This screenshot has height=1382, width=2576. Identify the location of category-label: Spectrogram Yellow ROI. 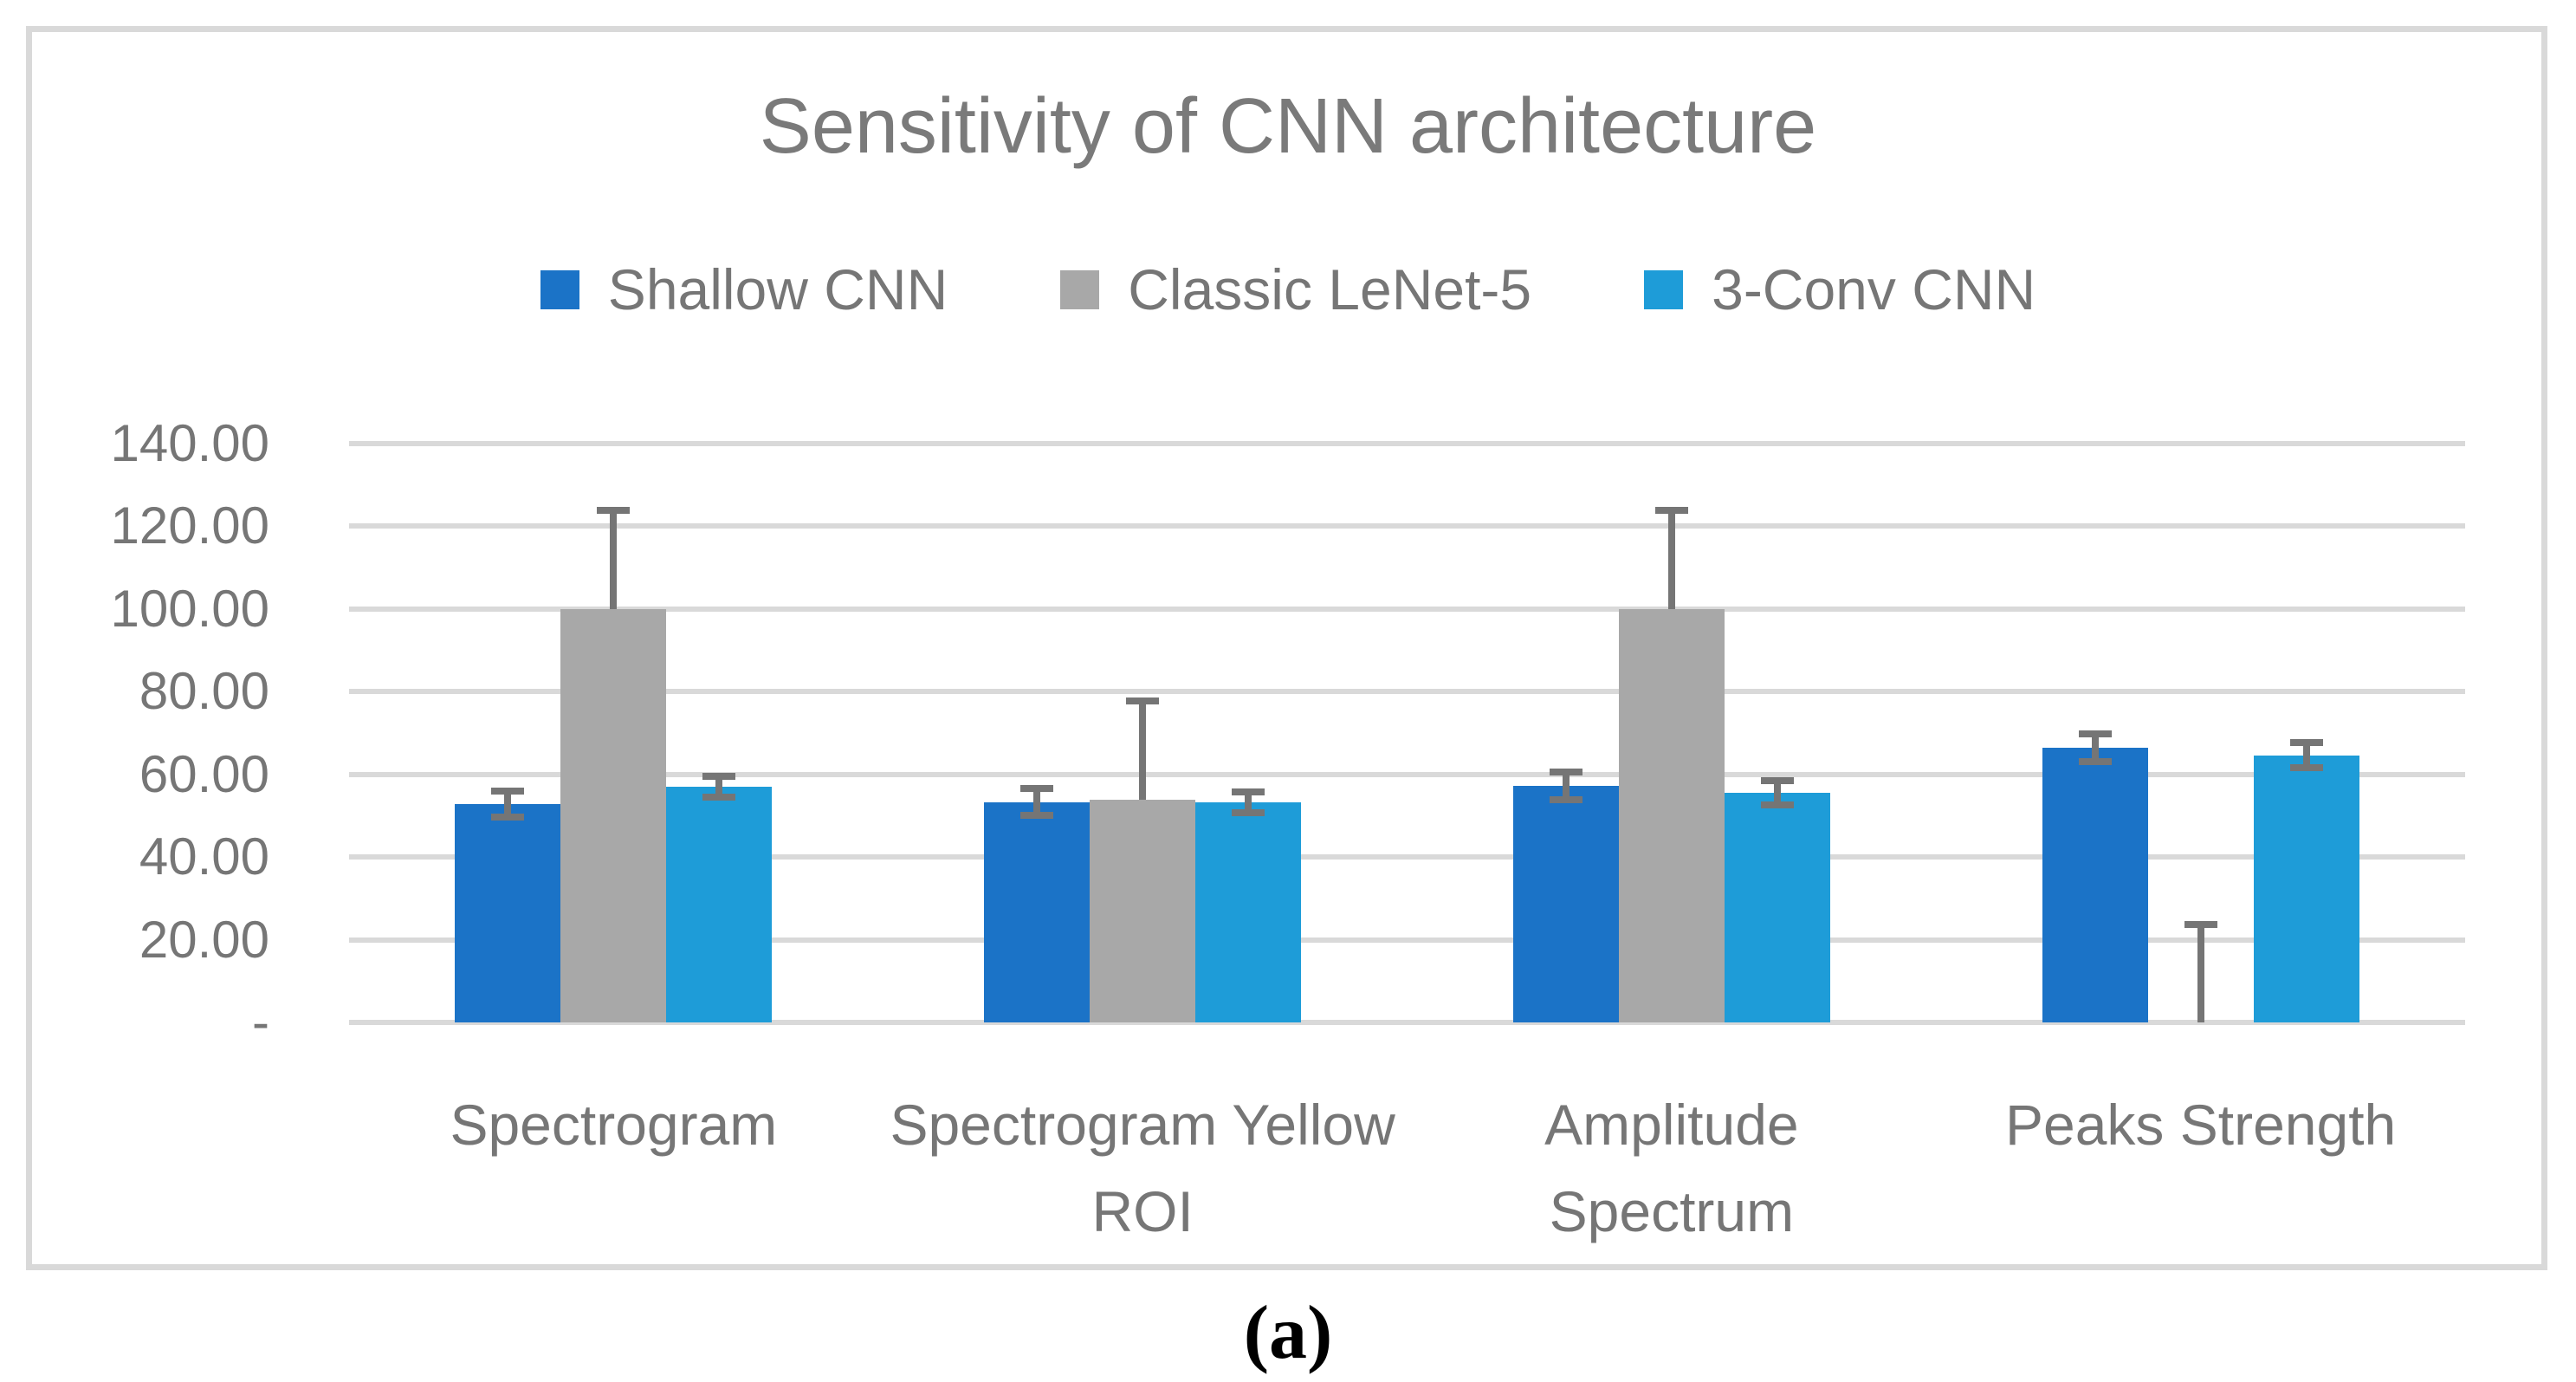
(1142, 1168).